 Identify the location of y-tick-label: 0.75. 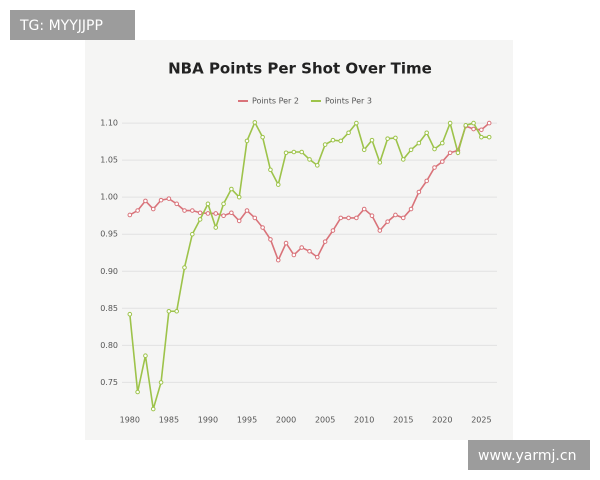
(109, 382).